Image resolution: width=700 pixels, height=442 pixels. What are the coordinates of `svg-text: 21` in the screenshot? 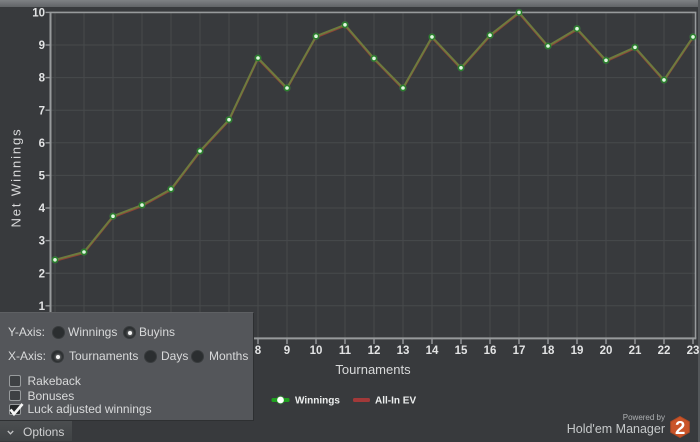 It's located at (635, 351).